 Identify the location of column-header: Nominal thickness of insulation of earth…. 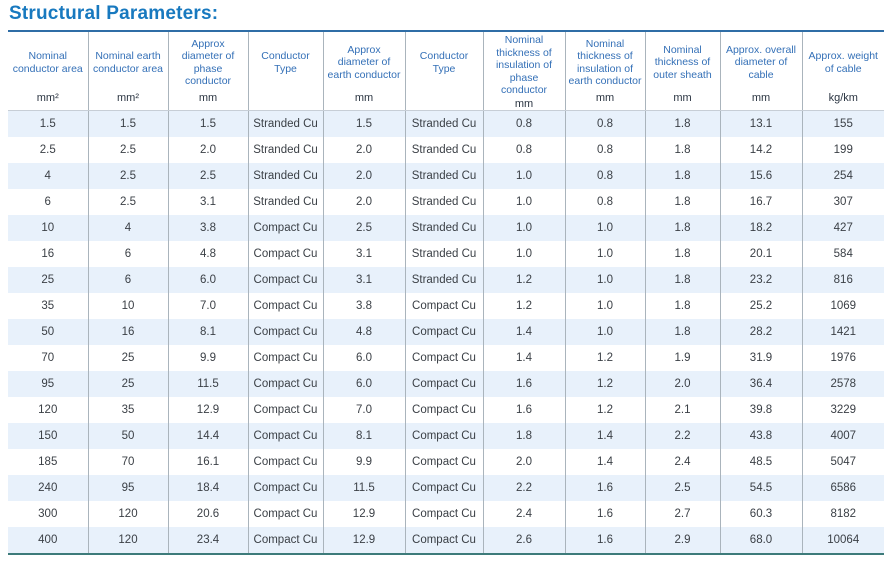
(605, 70).